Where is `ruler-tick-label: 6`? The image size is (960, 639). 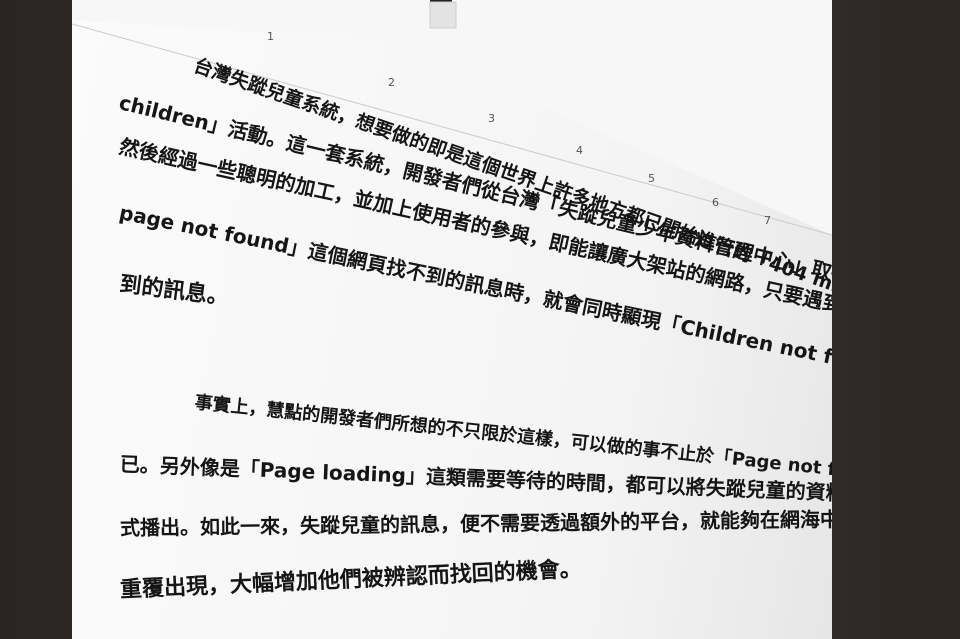 ruler-tick-label: 6 is located at coordinates (715, 202).